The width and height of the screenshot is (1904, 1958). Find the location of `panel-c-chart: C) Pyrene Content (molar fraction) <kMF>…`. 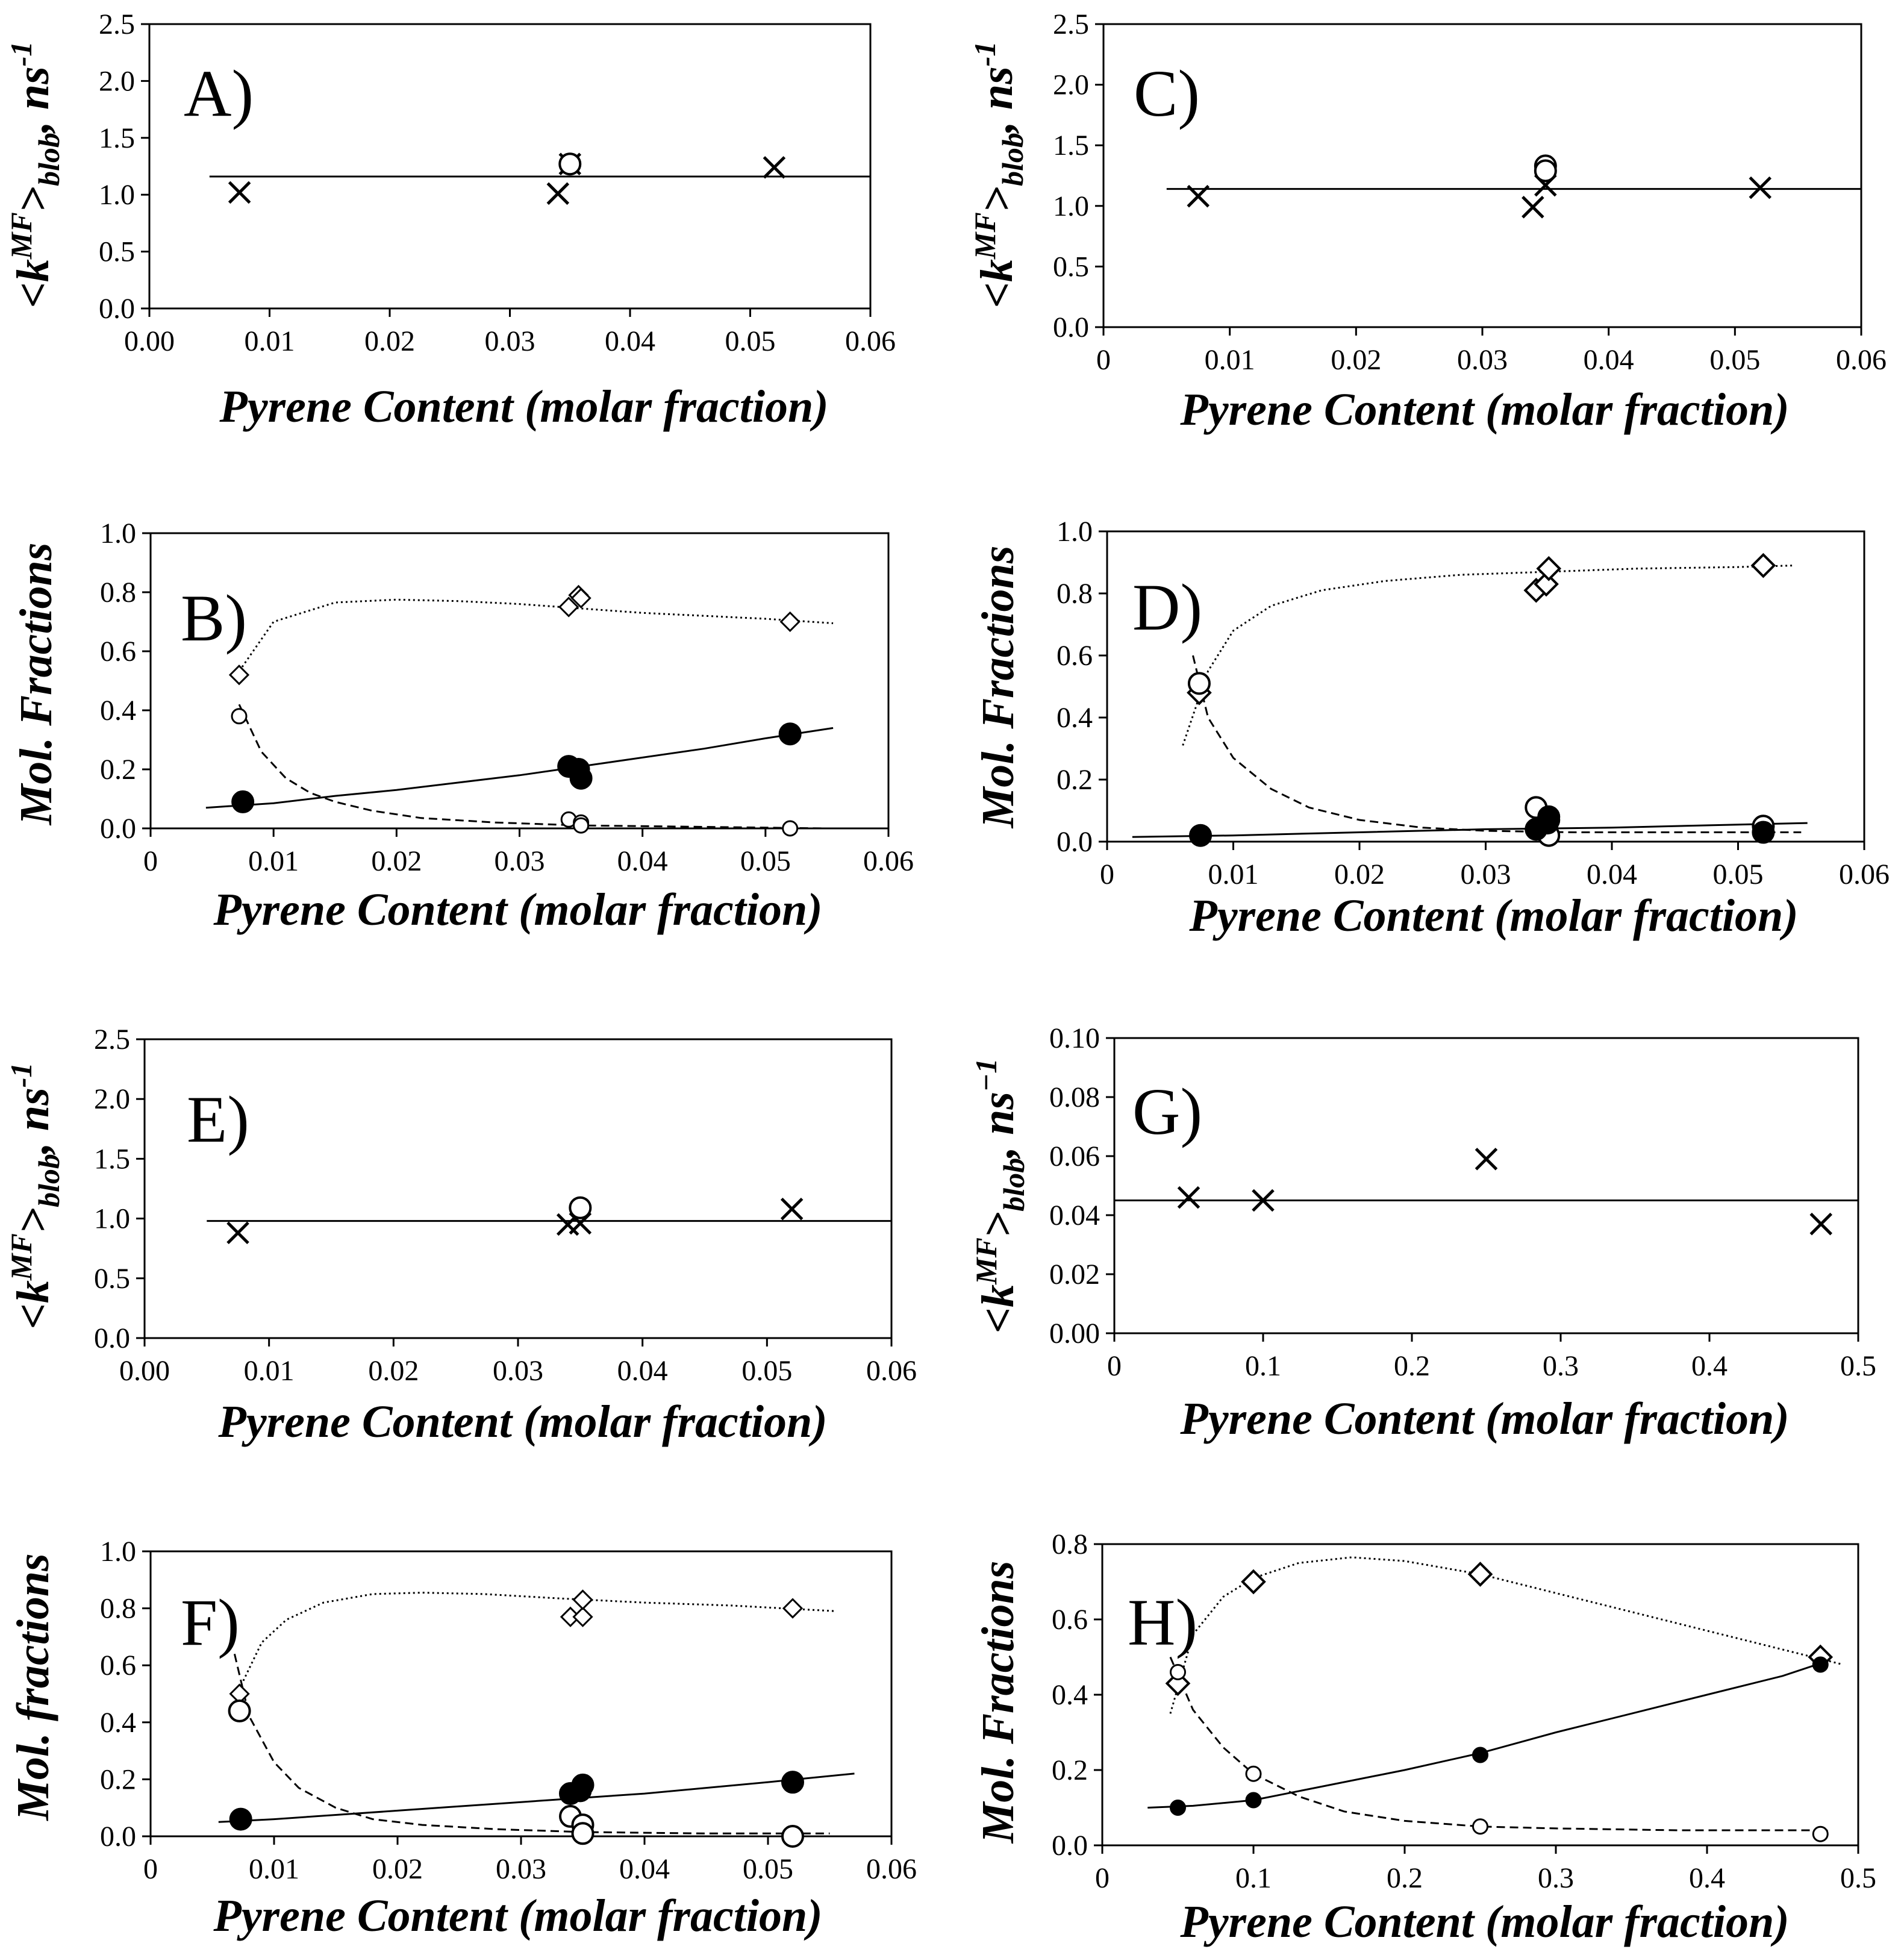

panel-c-chart: C) Pyrene Content (molar fraction) <kMF>… is located at coordinates (1427, 222).